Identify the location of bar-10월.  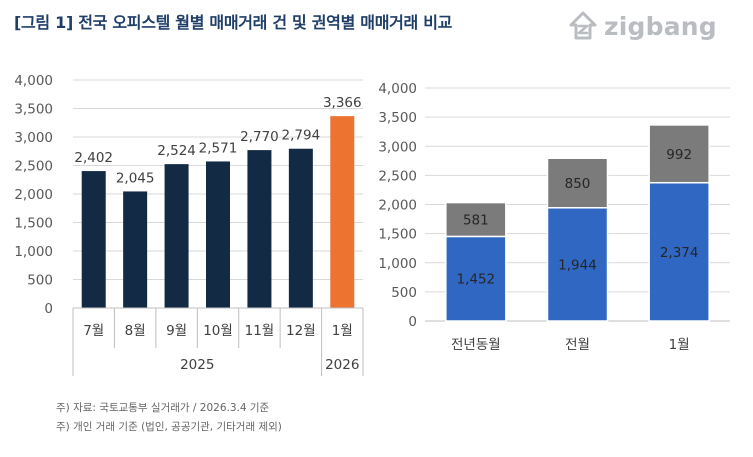
(218, 234).